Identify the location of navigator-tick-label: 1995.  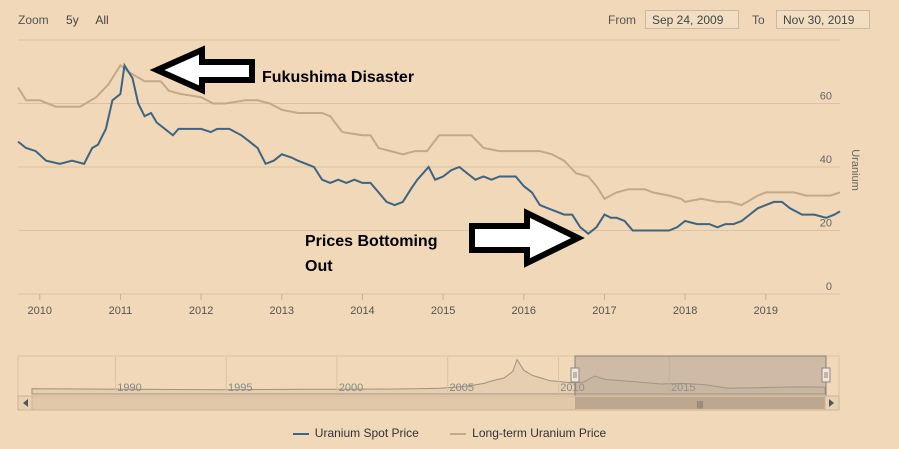
(240, 388).